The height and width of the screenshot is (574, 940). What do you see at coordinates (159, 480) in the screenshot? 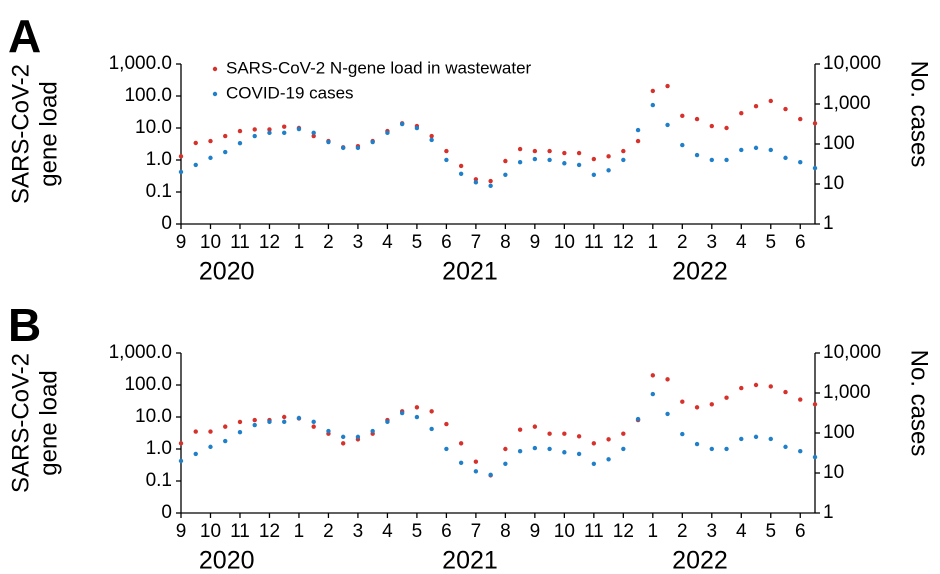
I see `y-tick-label: 0.1` at bounding box center [159, 480].